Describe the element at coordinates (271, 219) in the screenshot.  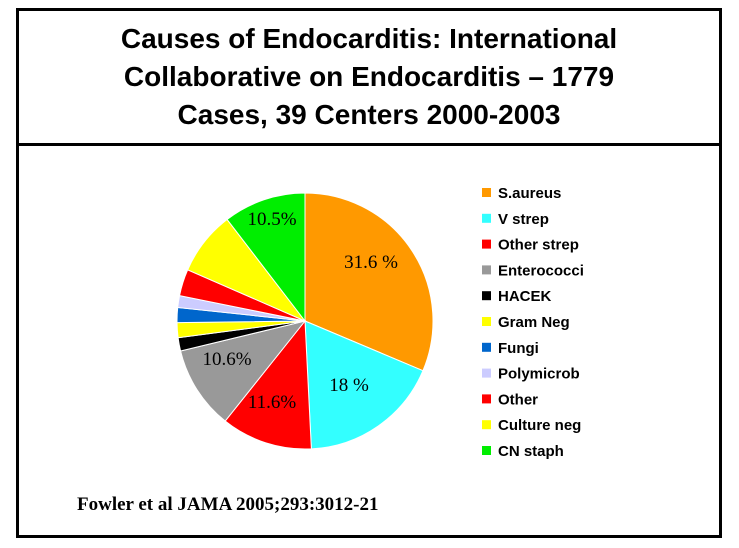
I see `slice-label-cn-staph: 10.5%` at that location.